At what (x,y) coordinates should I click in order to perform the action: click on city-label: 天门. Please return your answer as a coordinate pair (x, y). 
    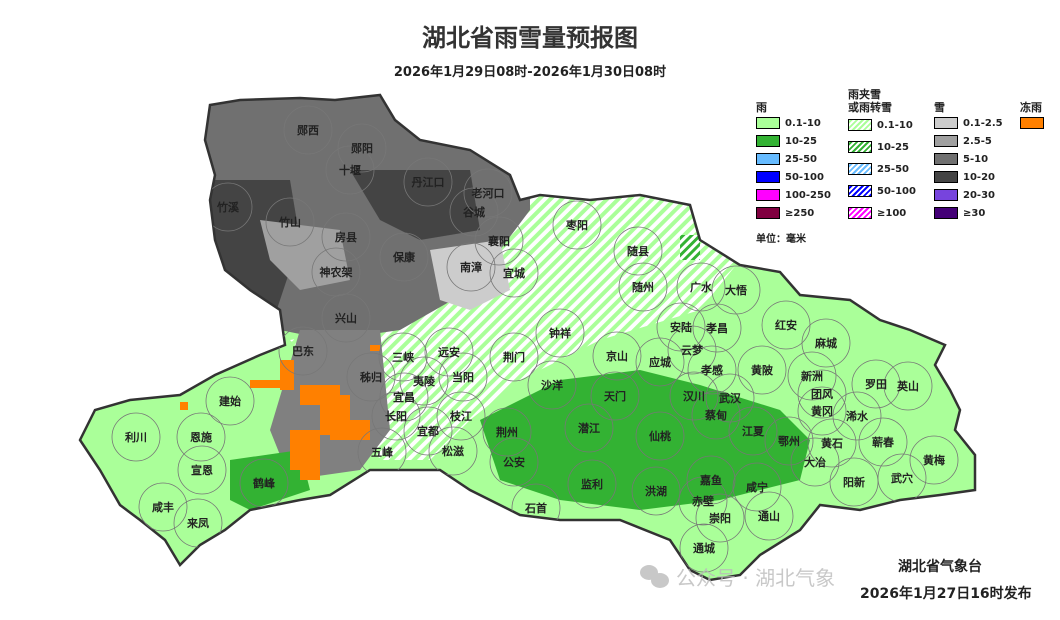
    Looking at the image, I should click on (615, 396).